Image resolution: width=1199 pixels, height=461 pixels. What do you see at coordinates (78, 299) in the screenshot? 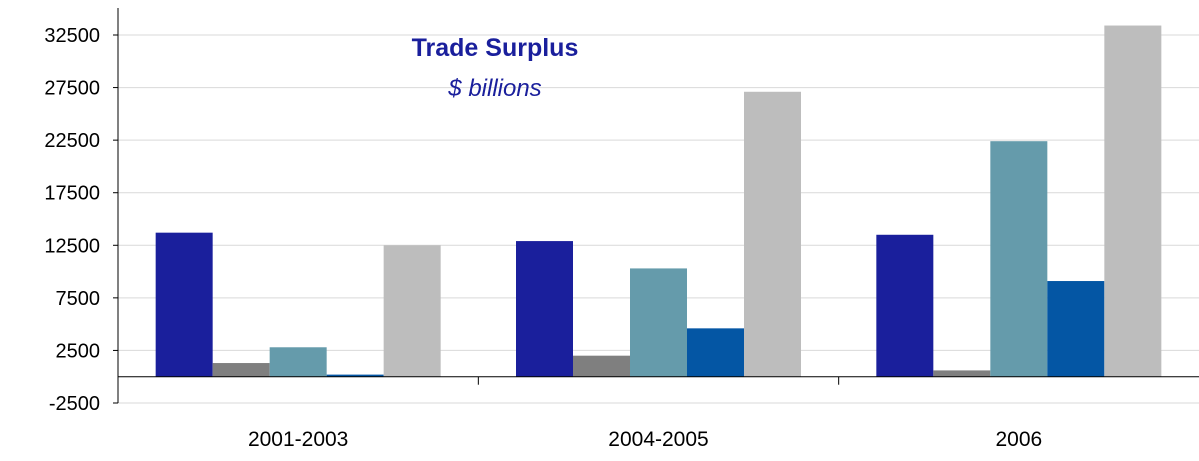
I see `y-tick-label: 7500` at bounding box center [78, 299].